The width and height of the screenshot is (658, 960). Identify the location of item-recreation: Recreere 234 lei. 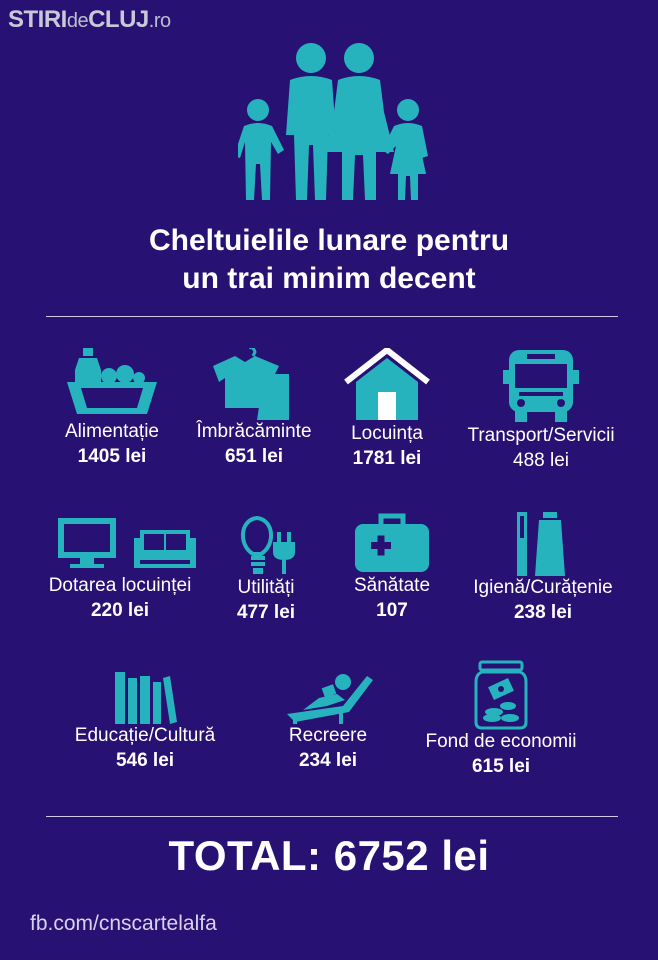
(328, 722).